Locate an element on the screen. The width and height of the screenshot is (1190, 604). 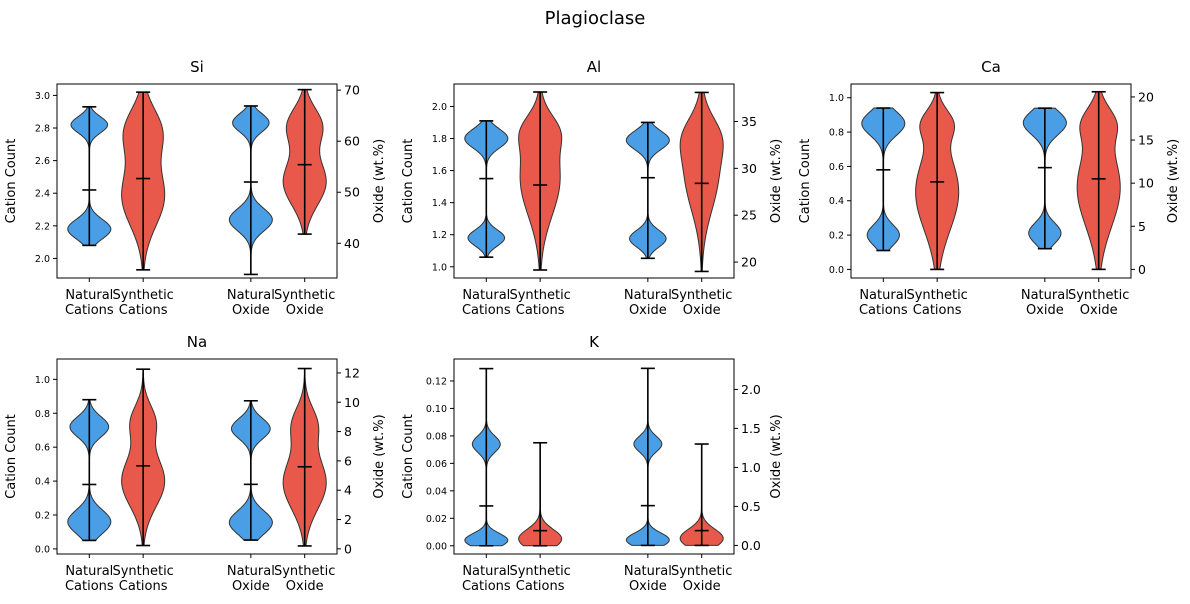
y-left-tick-label: 0.02 is located at coordinates (436, 519).